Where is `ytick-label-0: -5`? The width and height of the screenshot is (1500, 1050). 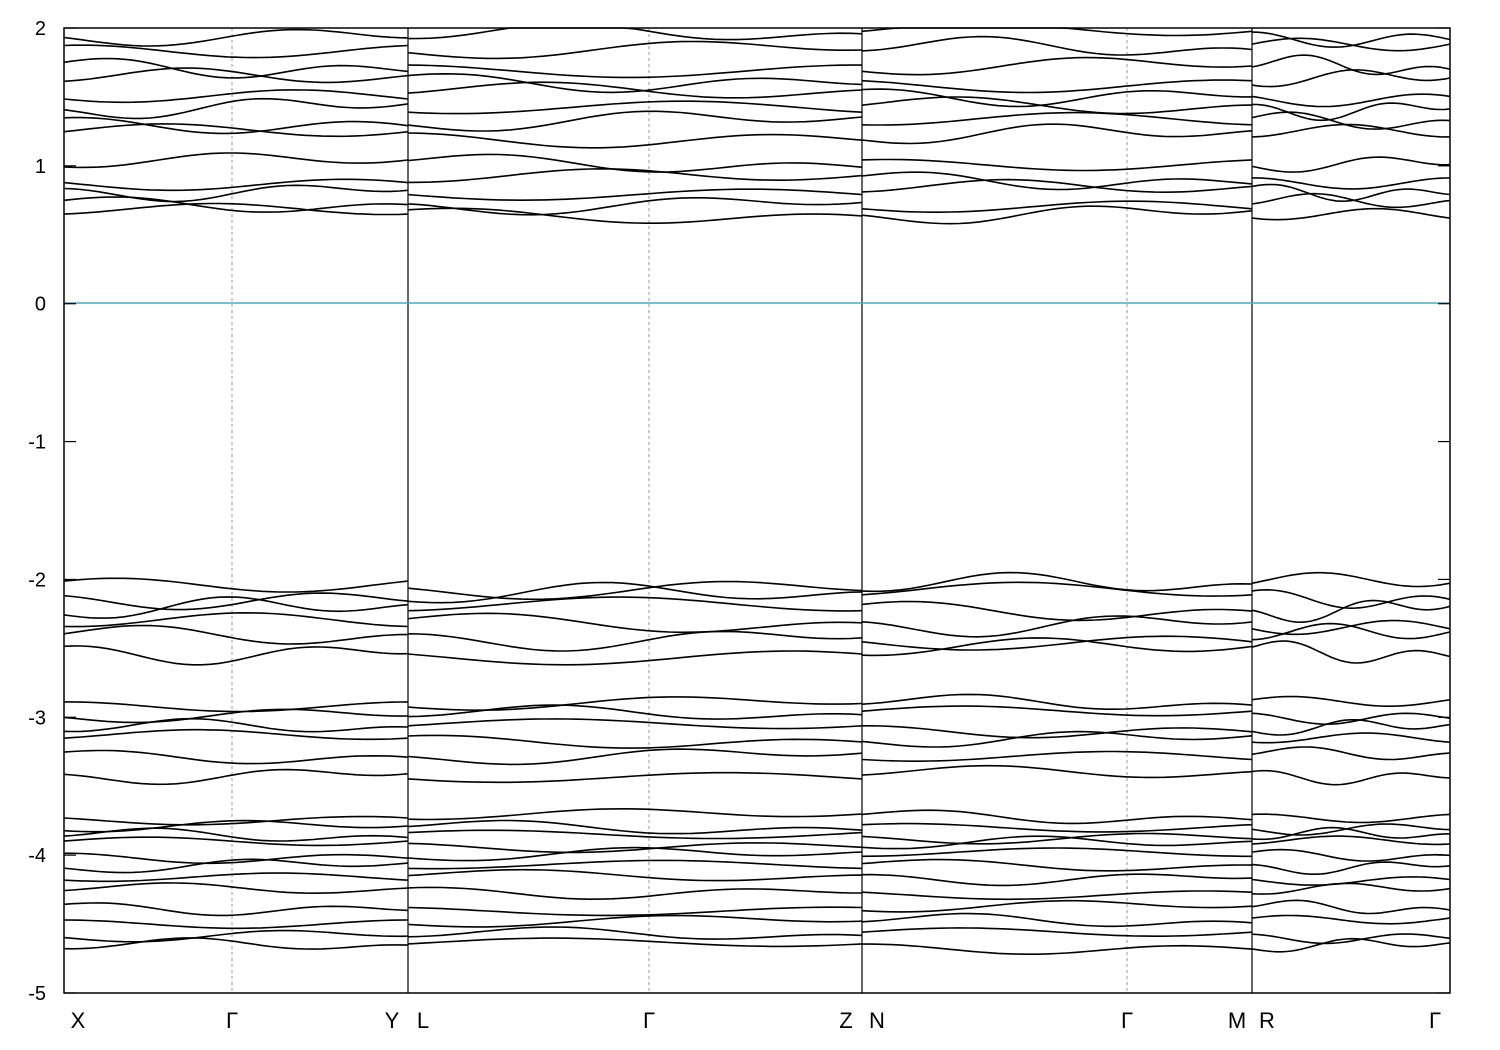
ytick-label-0: -5 is located at coordinates (37, 994).